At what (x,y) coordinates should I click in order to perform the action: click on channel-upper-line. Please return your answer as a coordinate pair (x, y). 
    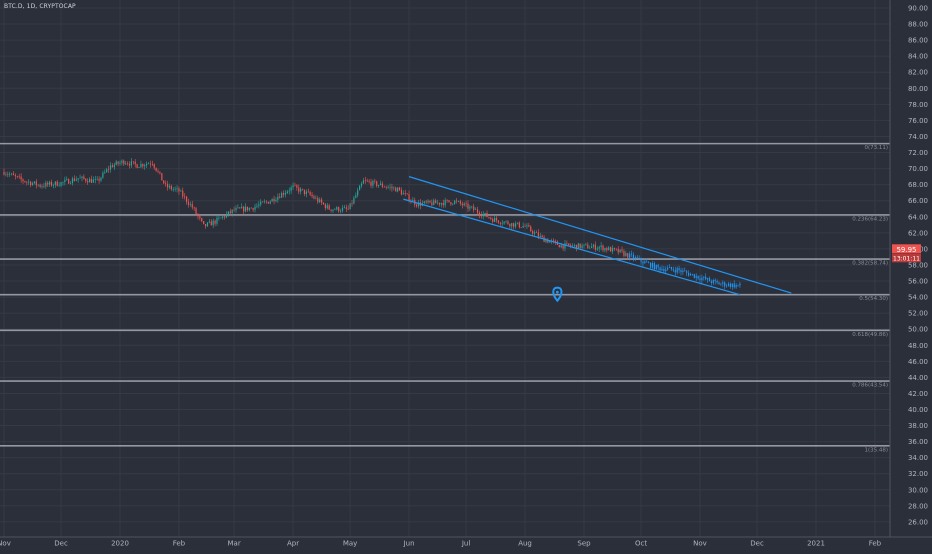
    Looking at the image, I should click on (600, 235).